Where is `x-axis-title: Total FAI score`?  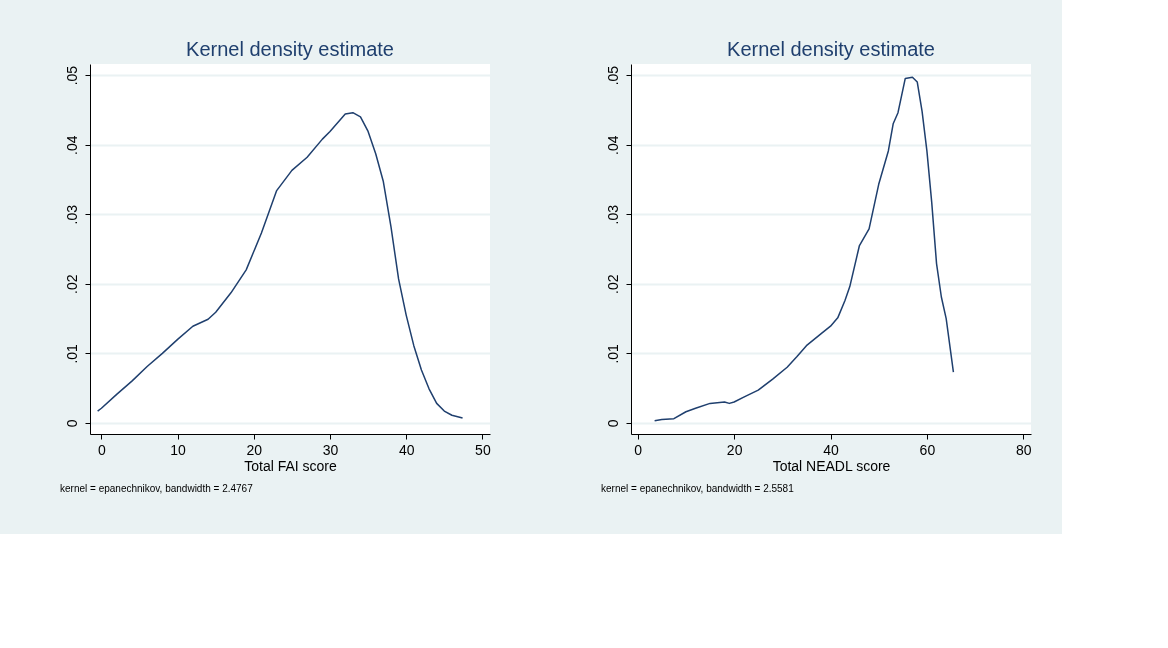 x-axis-title: Total FAI score is located at coordinates (291, 465).